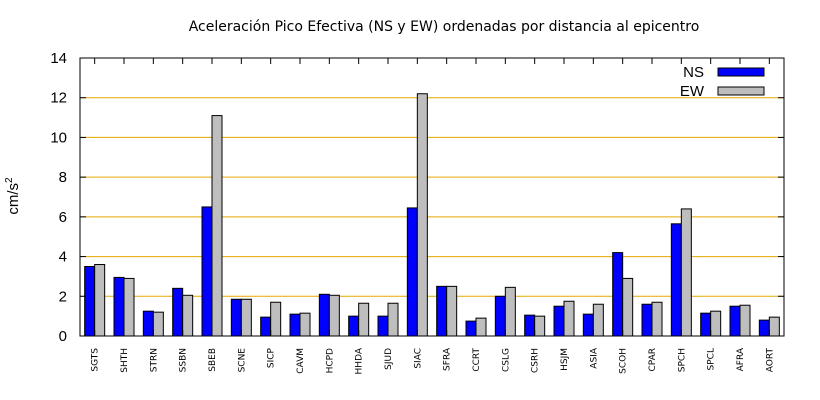 The image size is (820, 400). Describe the element at coordinates (129, 307) in the screenshot. I see `bar-ew-shth` at that location.